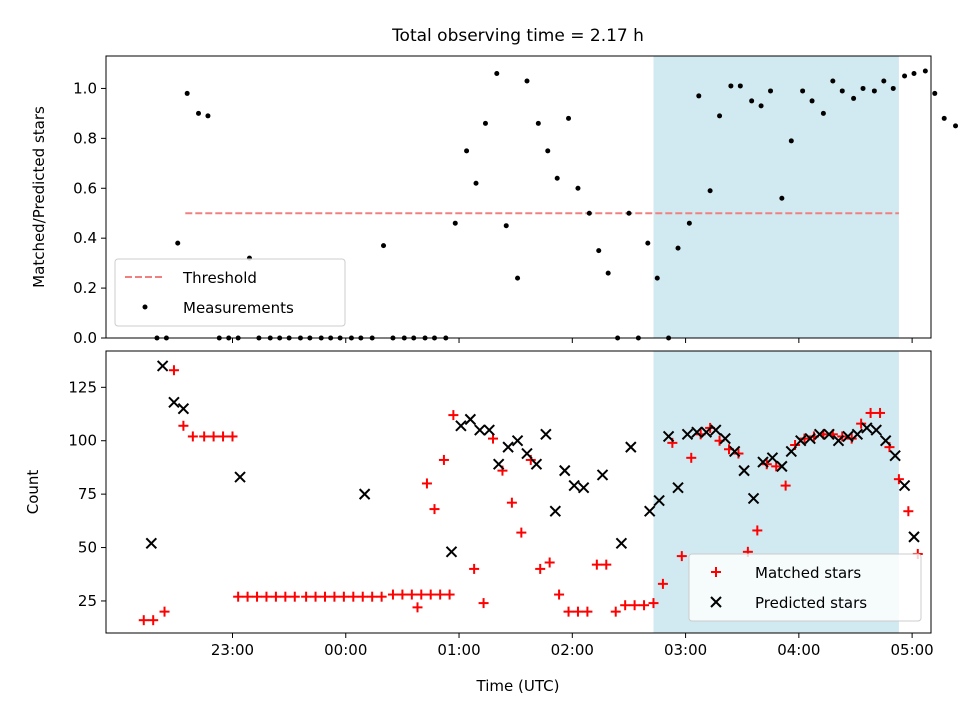 This screenshot has height=720, width=960. I want to click on predicted-stars-legend-label: Predicted stars, so click(811, 603).